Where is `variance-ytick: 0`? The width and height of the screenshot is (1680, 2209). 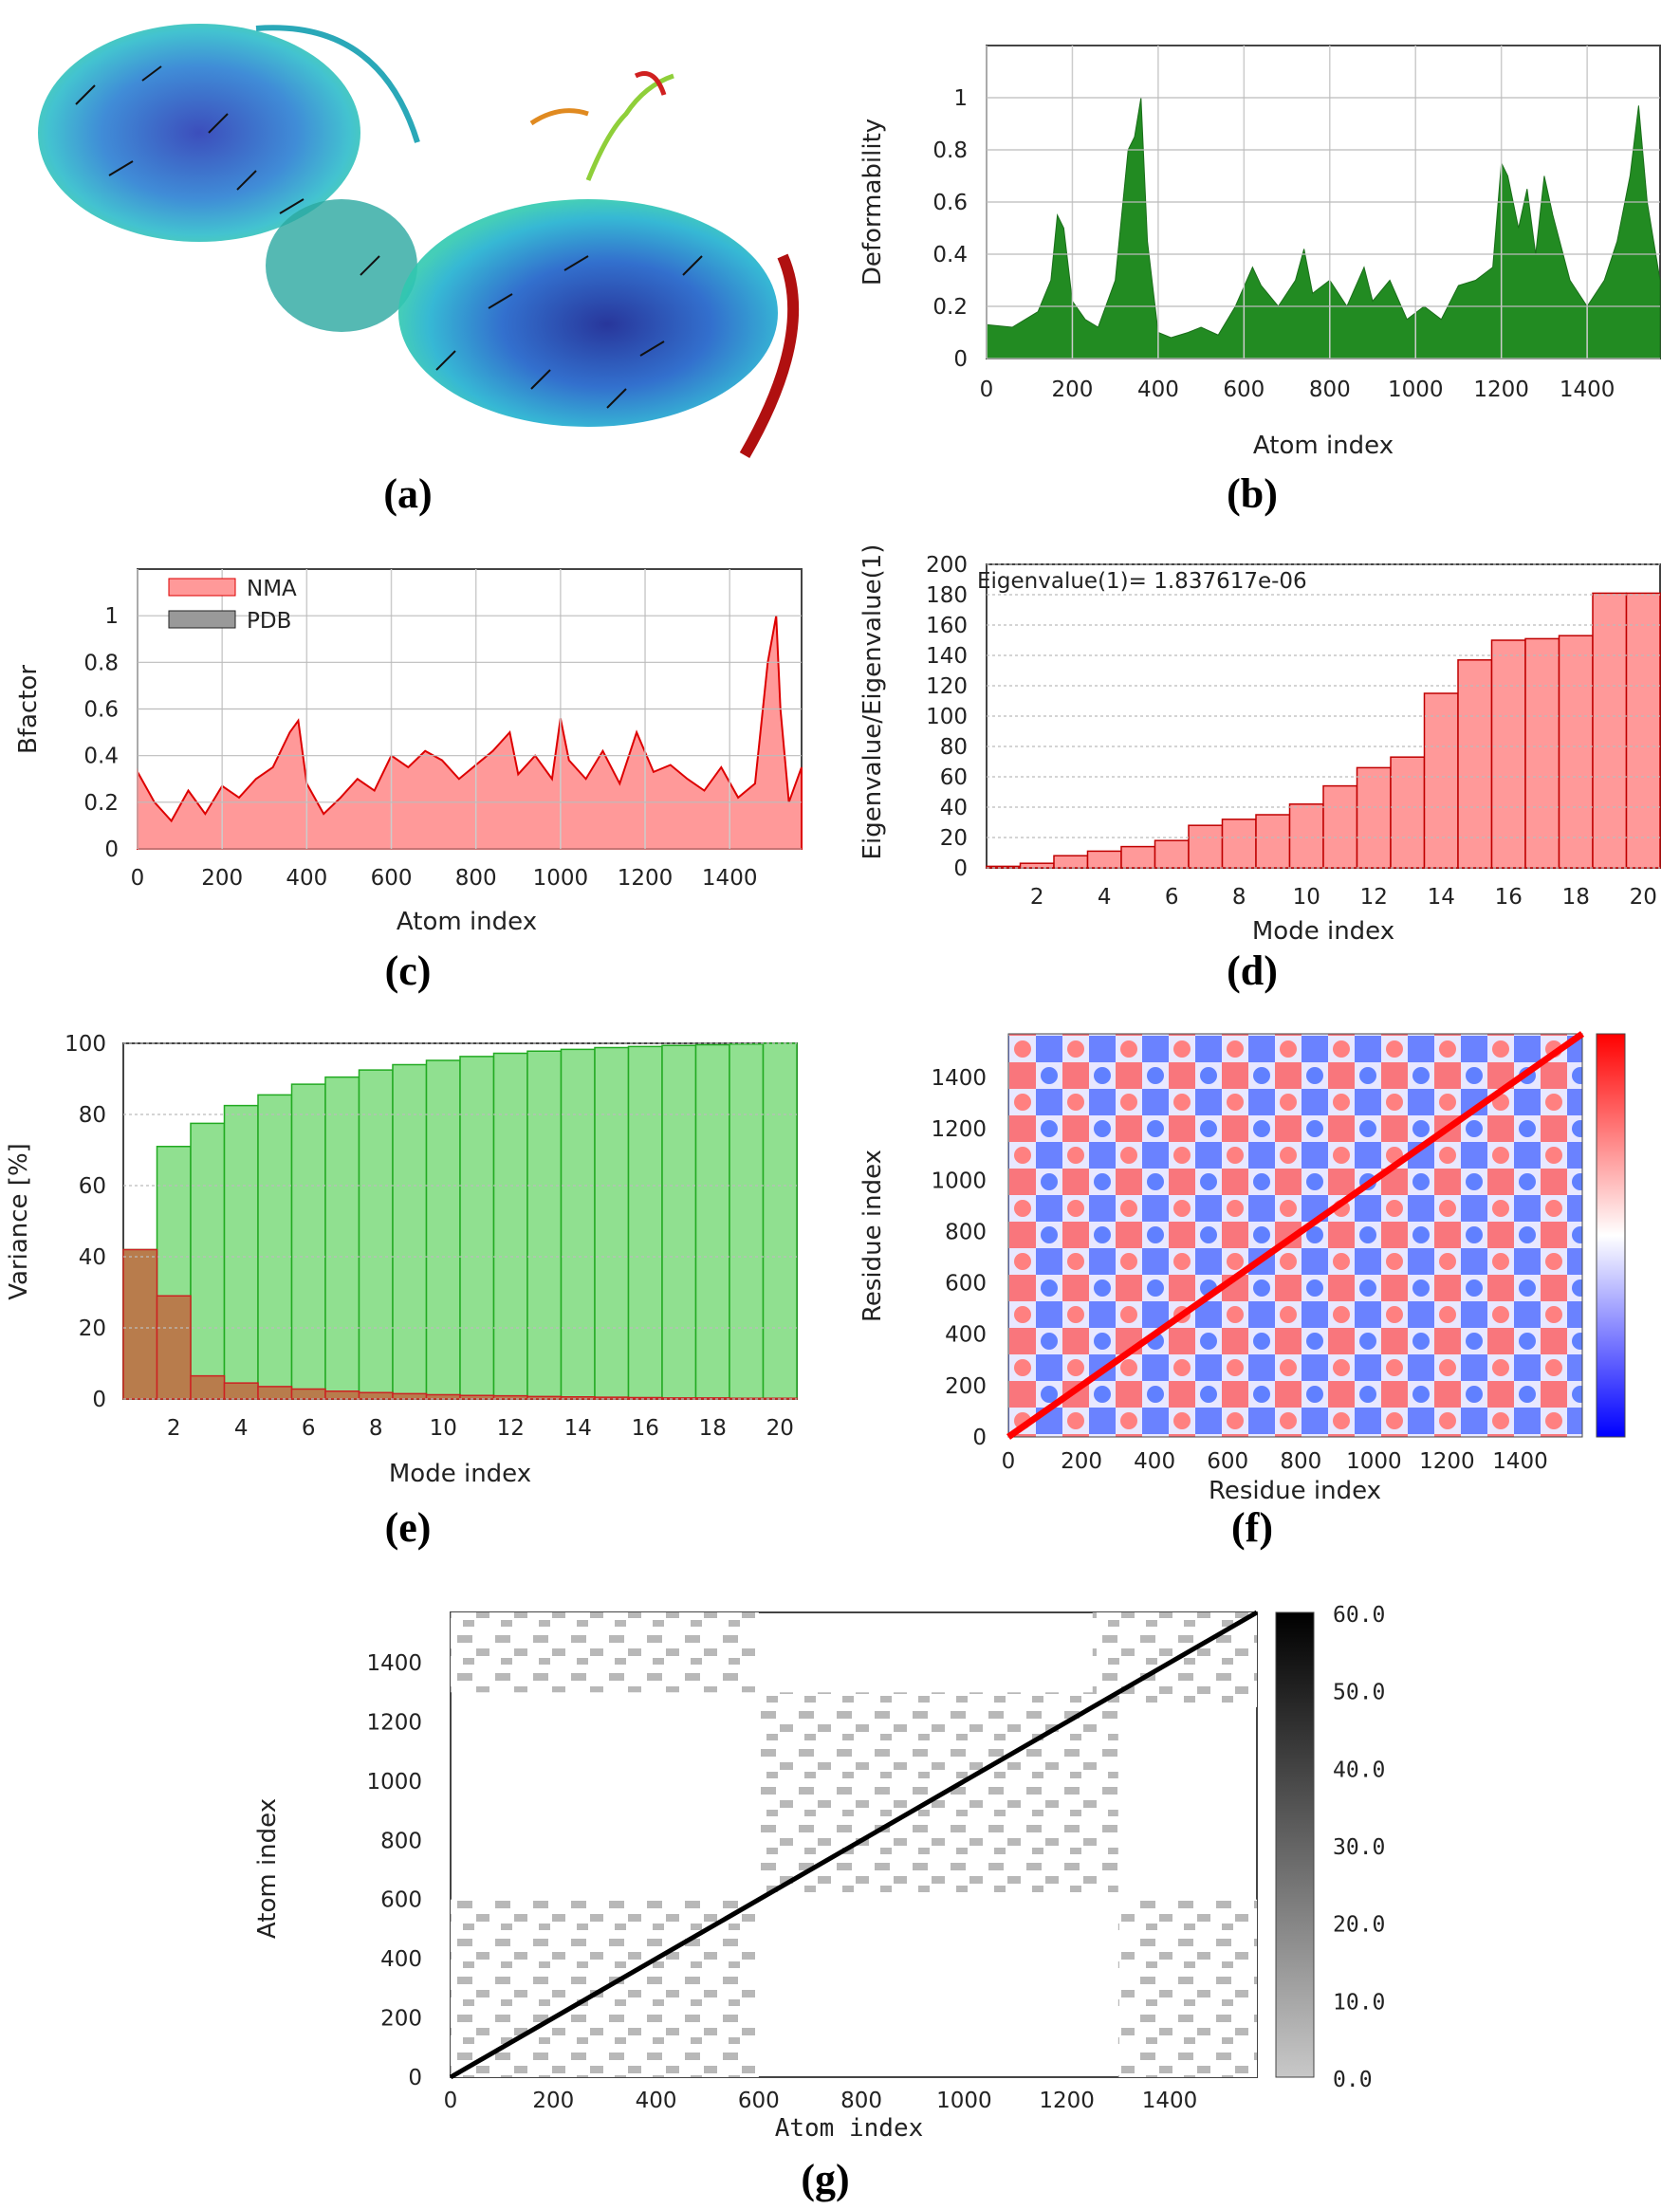 variance-ytick: 0 is located at coordinates (99, 1400).